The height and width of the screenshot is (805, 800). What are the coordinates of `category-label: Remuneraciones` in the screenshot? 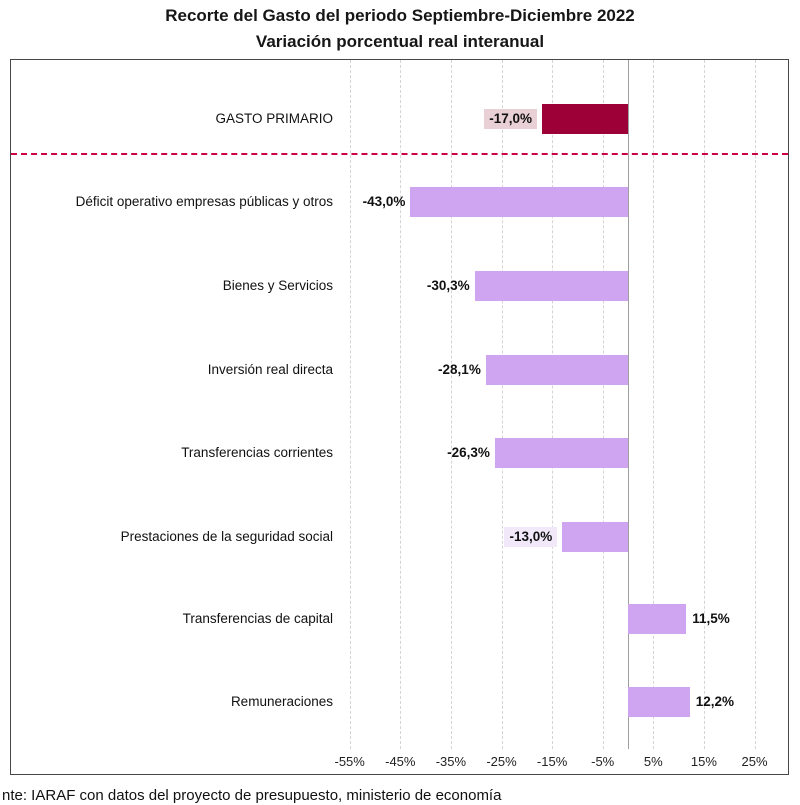 It's located at (281, 701).